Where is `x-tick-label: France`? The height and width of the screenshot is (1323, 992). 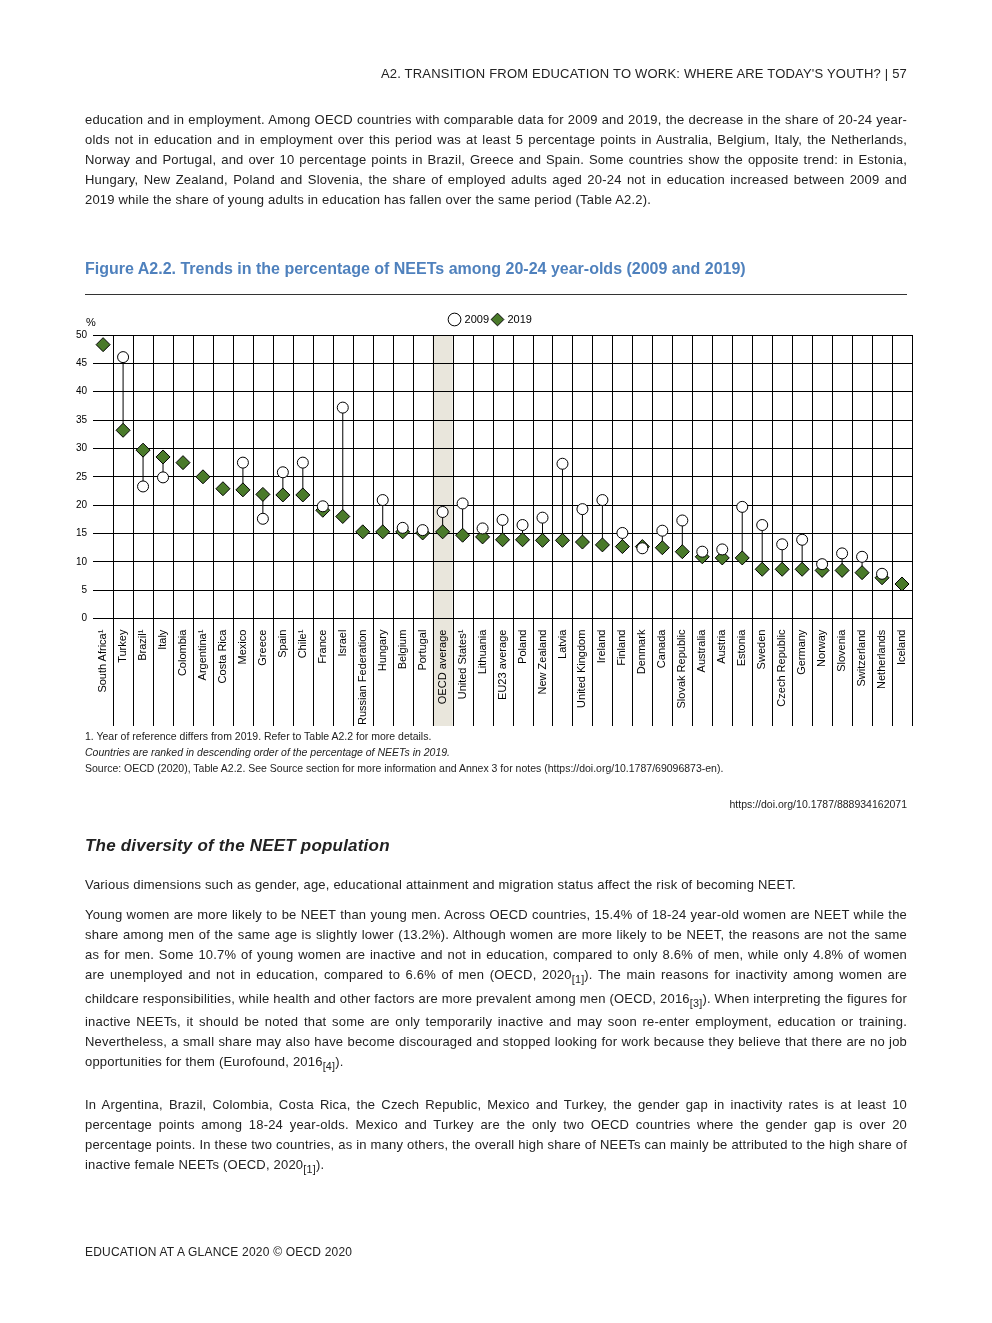
x-tick-label: France is located at coordinates (321, 646).